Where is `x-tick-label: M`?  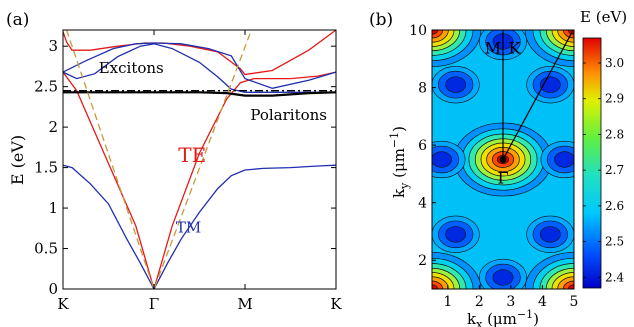 x-tick-label: M is located at coordinates (244, 304).